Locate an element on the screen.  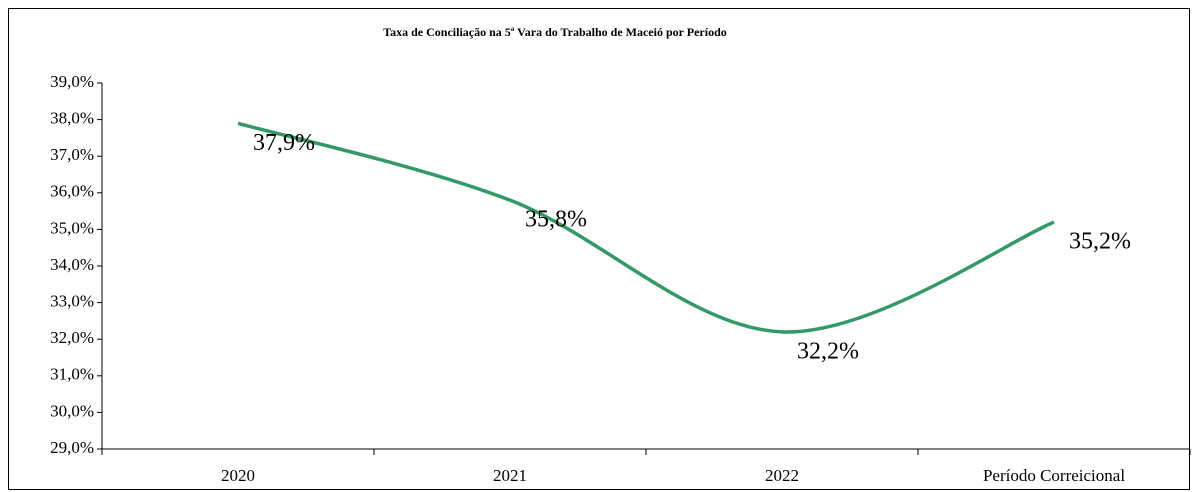
y-tick-label: 32,0% is located at coordinates (72, 337).